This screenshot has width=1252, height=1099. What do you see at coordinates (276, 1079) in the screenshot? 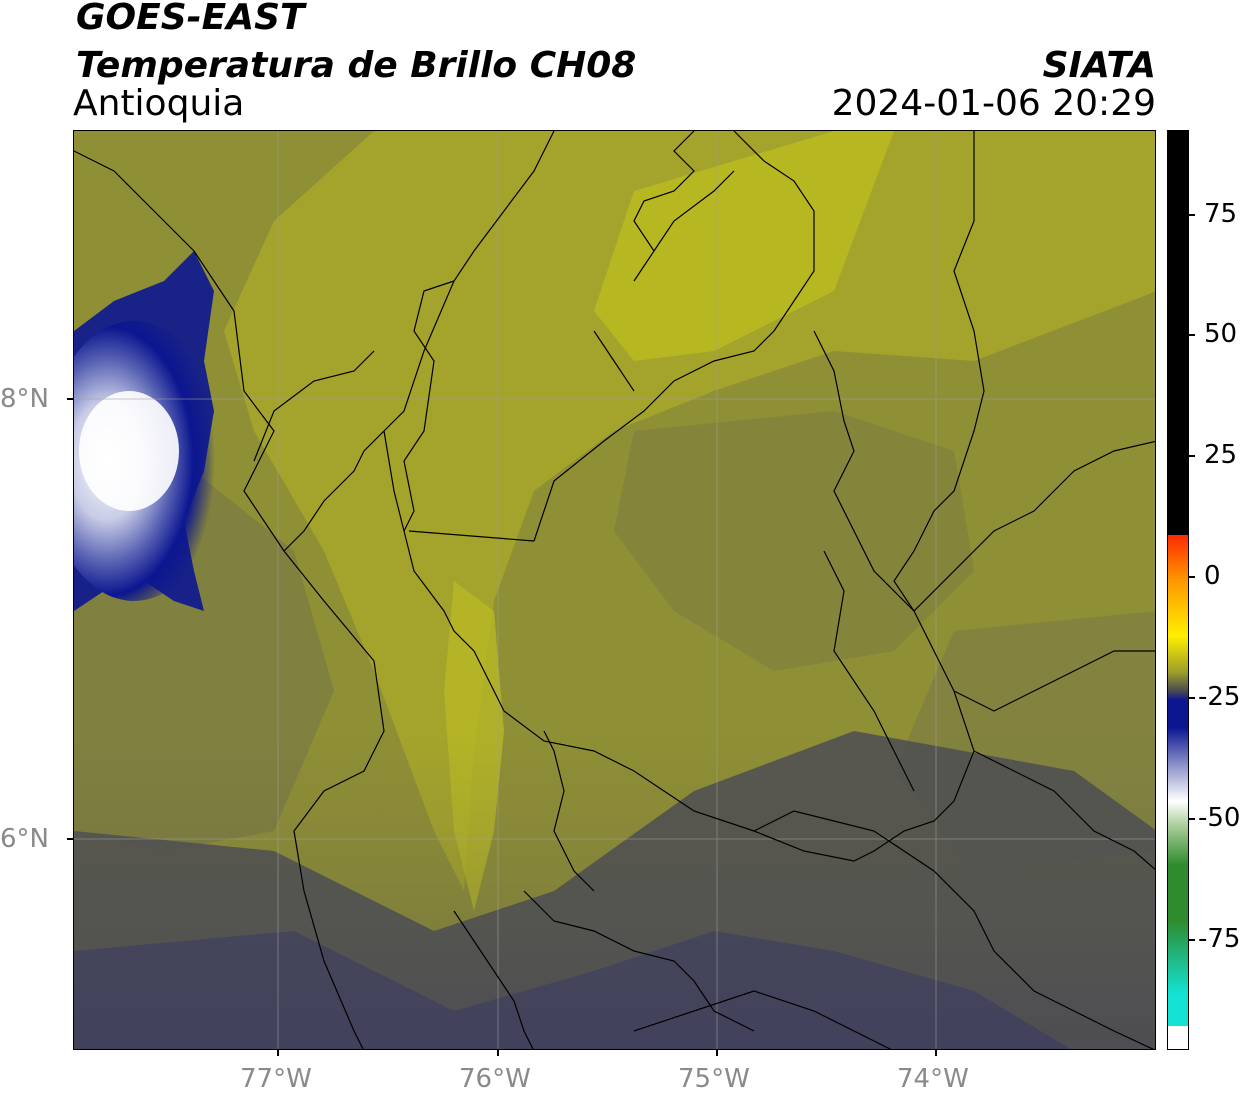
I see `lon-label-77w: 77°W` at bounding box center [276, 1079].